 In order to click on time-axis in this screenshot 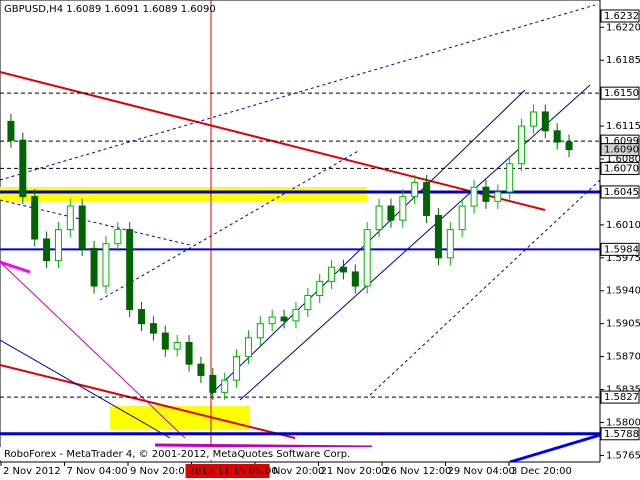, I will do `click(320, 471)`.